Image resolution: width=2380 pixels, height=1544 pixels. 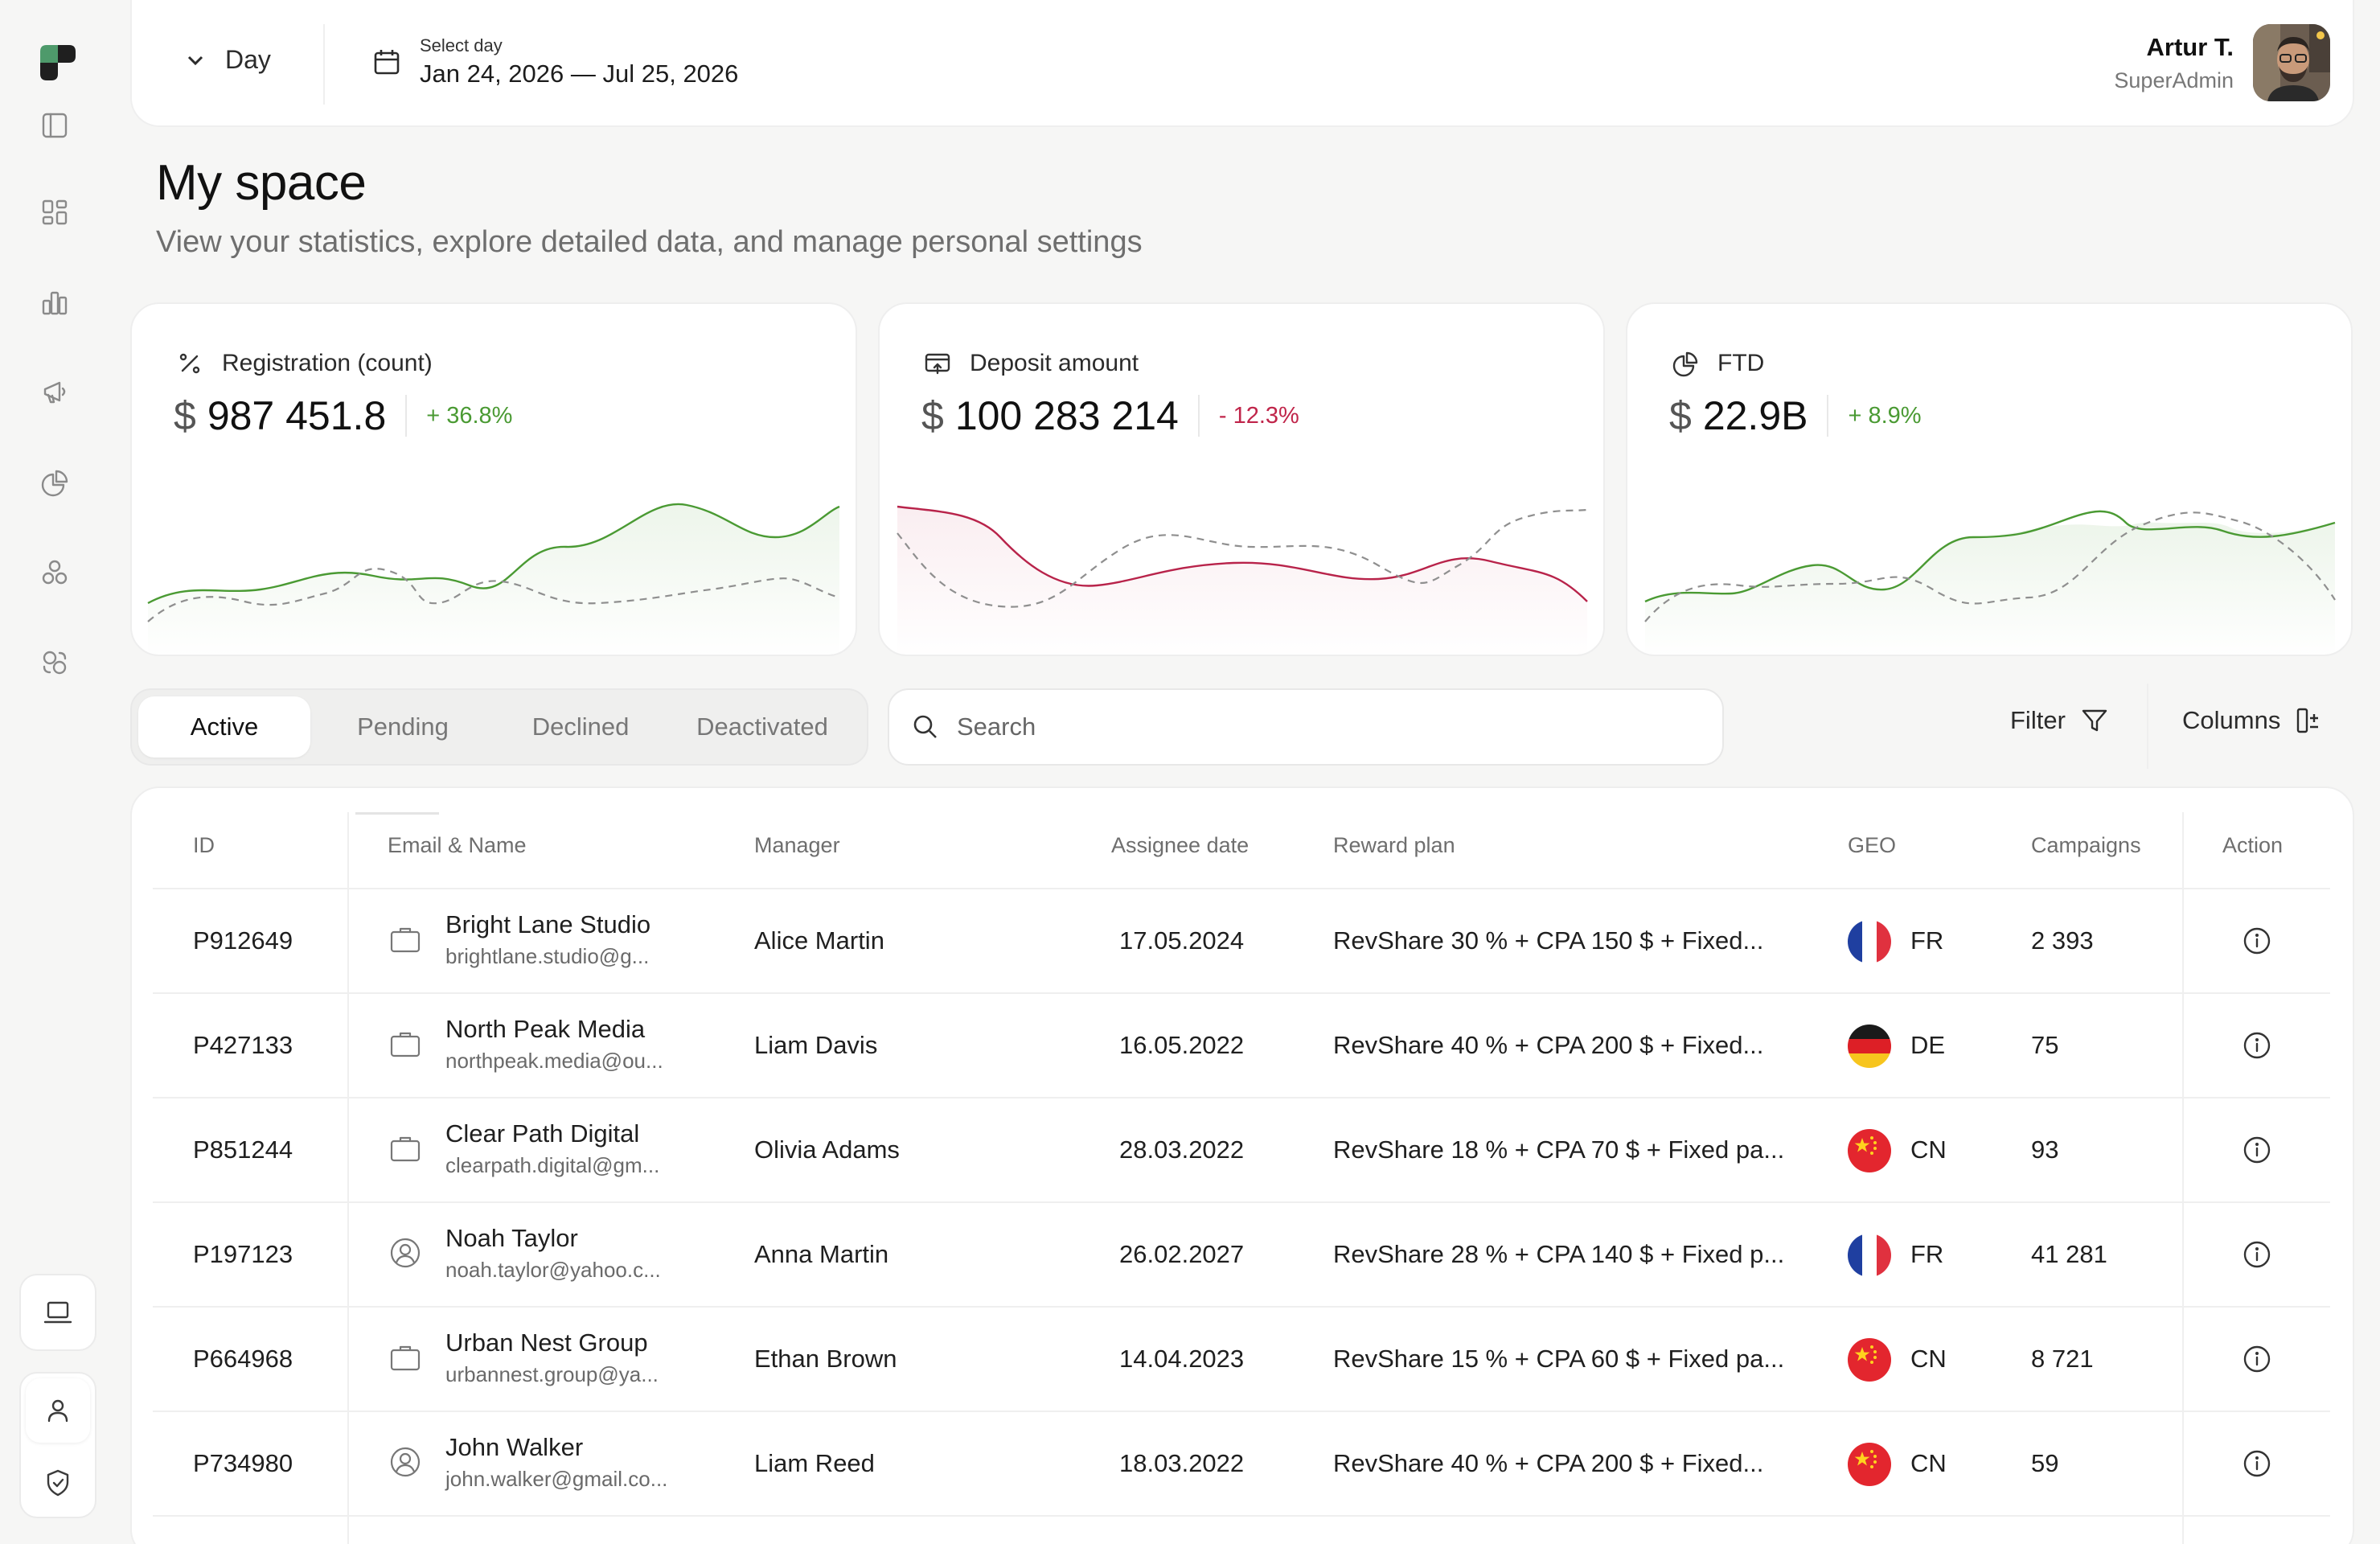 I want to click on avatar, so click(x=2291, y=62).